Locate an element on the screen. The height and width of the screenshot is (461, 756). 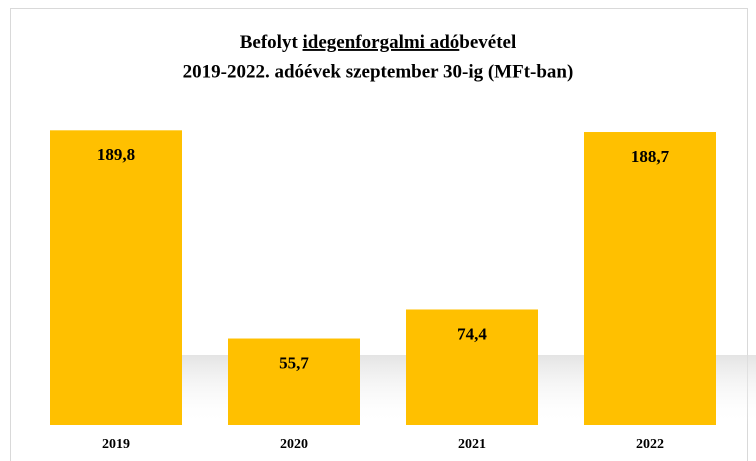
data-label: 189,8 is located at coordinates (116, 154).